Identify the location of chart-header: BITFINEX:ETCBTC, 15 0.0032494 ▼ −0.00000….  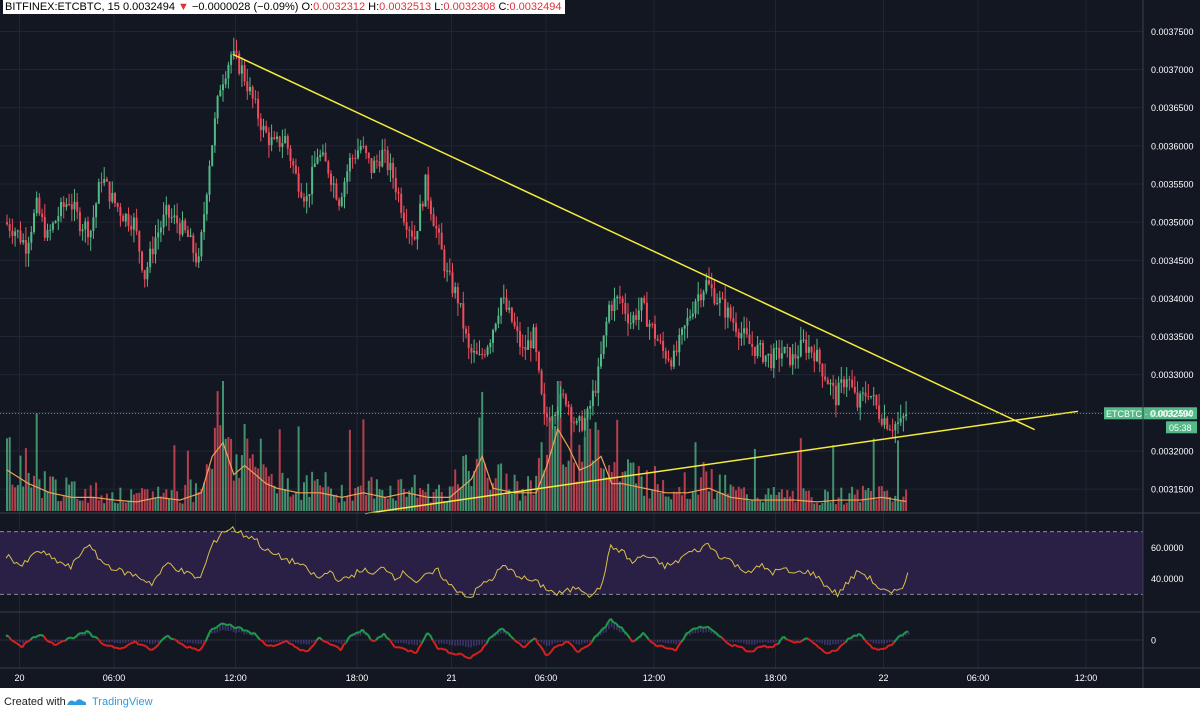
(284, 7).